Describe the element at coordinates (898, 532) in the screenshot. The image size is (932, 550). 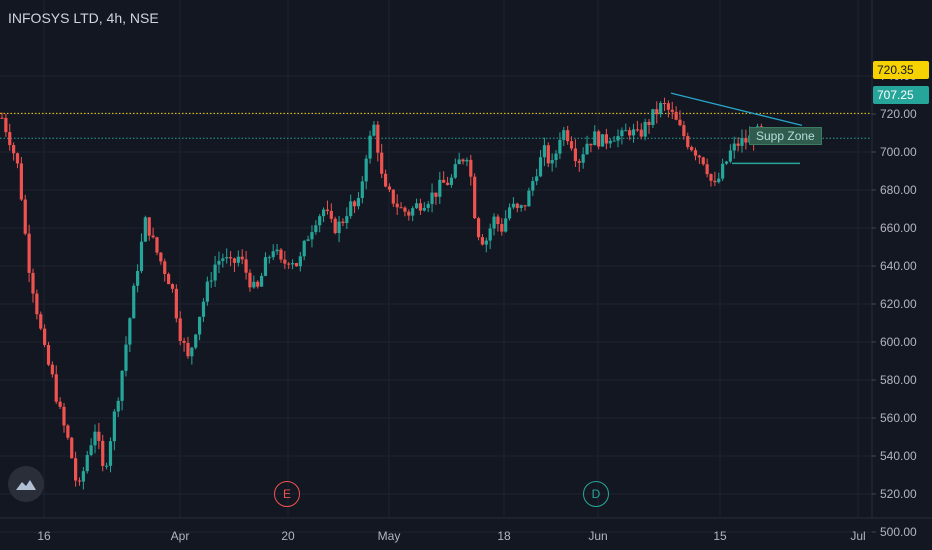
I see `y-tick-label: 500.00` at that location.